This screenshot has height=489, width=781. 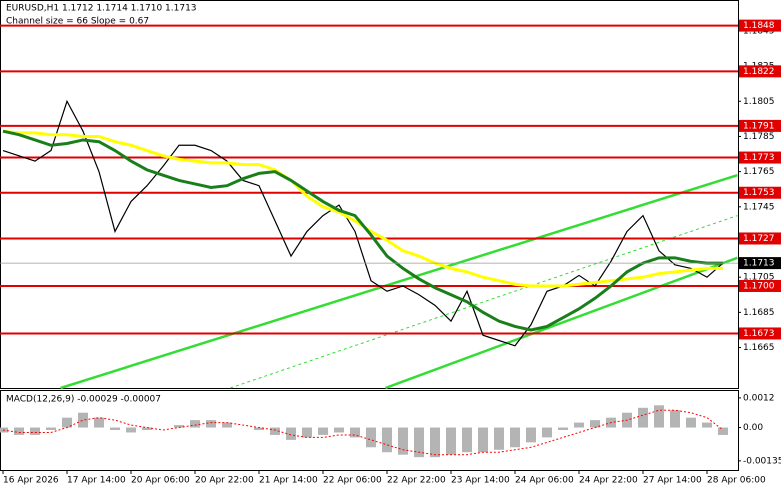 What do you see at coordinates (96, 481) in the screenshot?
I see `x-tick-label: 17 Apr 14:00` at bounding box center [96, 481].